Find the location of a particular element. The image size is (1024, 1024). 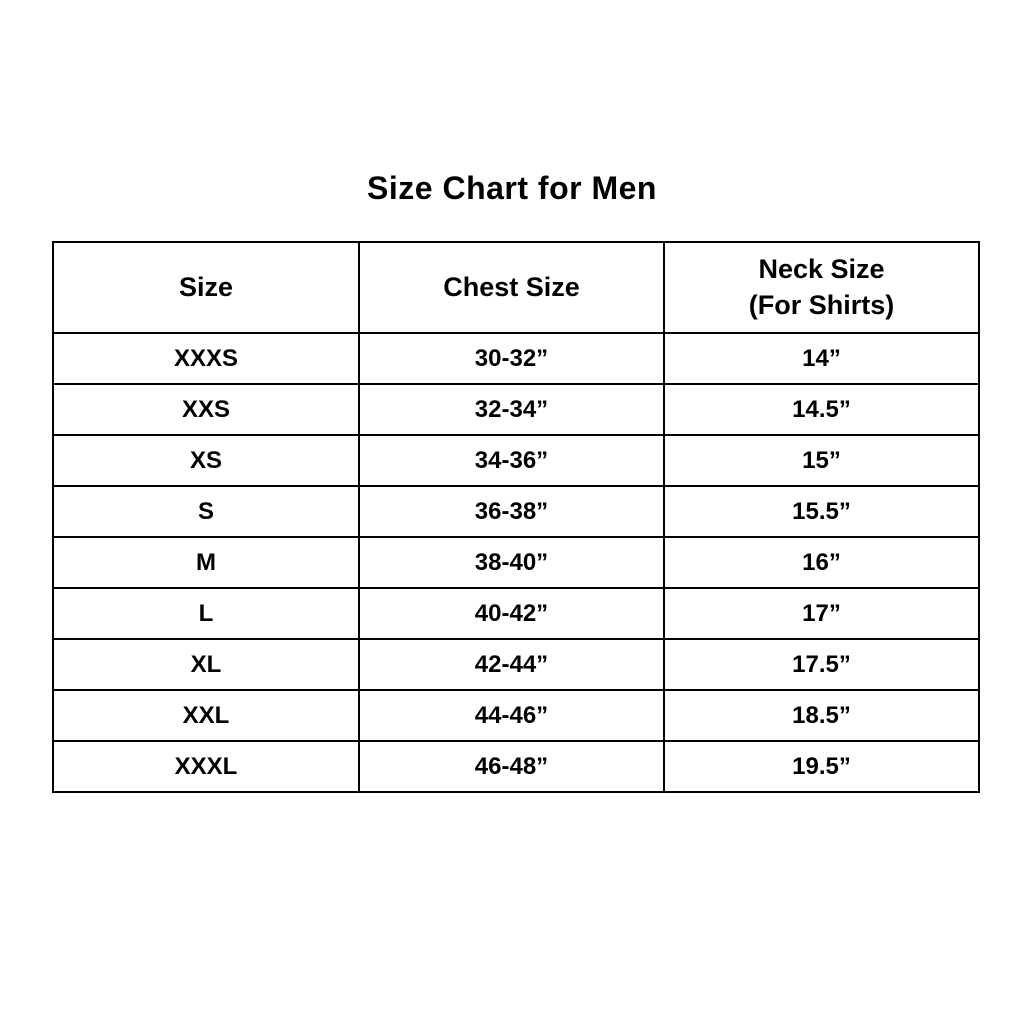

table-cell: S is located at coordinates (206, 511).